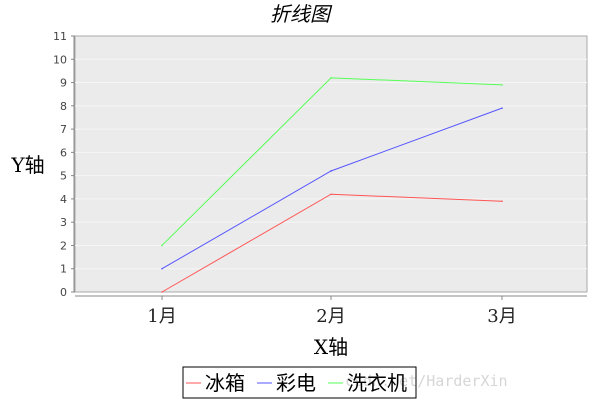  What do you see at coordinates (63, 222) in the screenshot?
I see `y-tick-label: 3` at bounding box center [63, 222].